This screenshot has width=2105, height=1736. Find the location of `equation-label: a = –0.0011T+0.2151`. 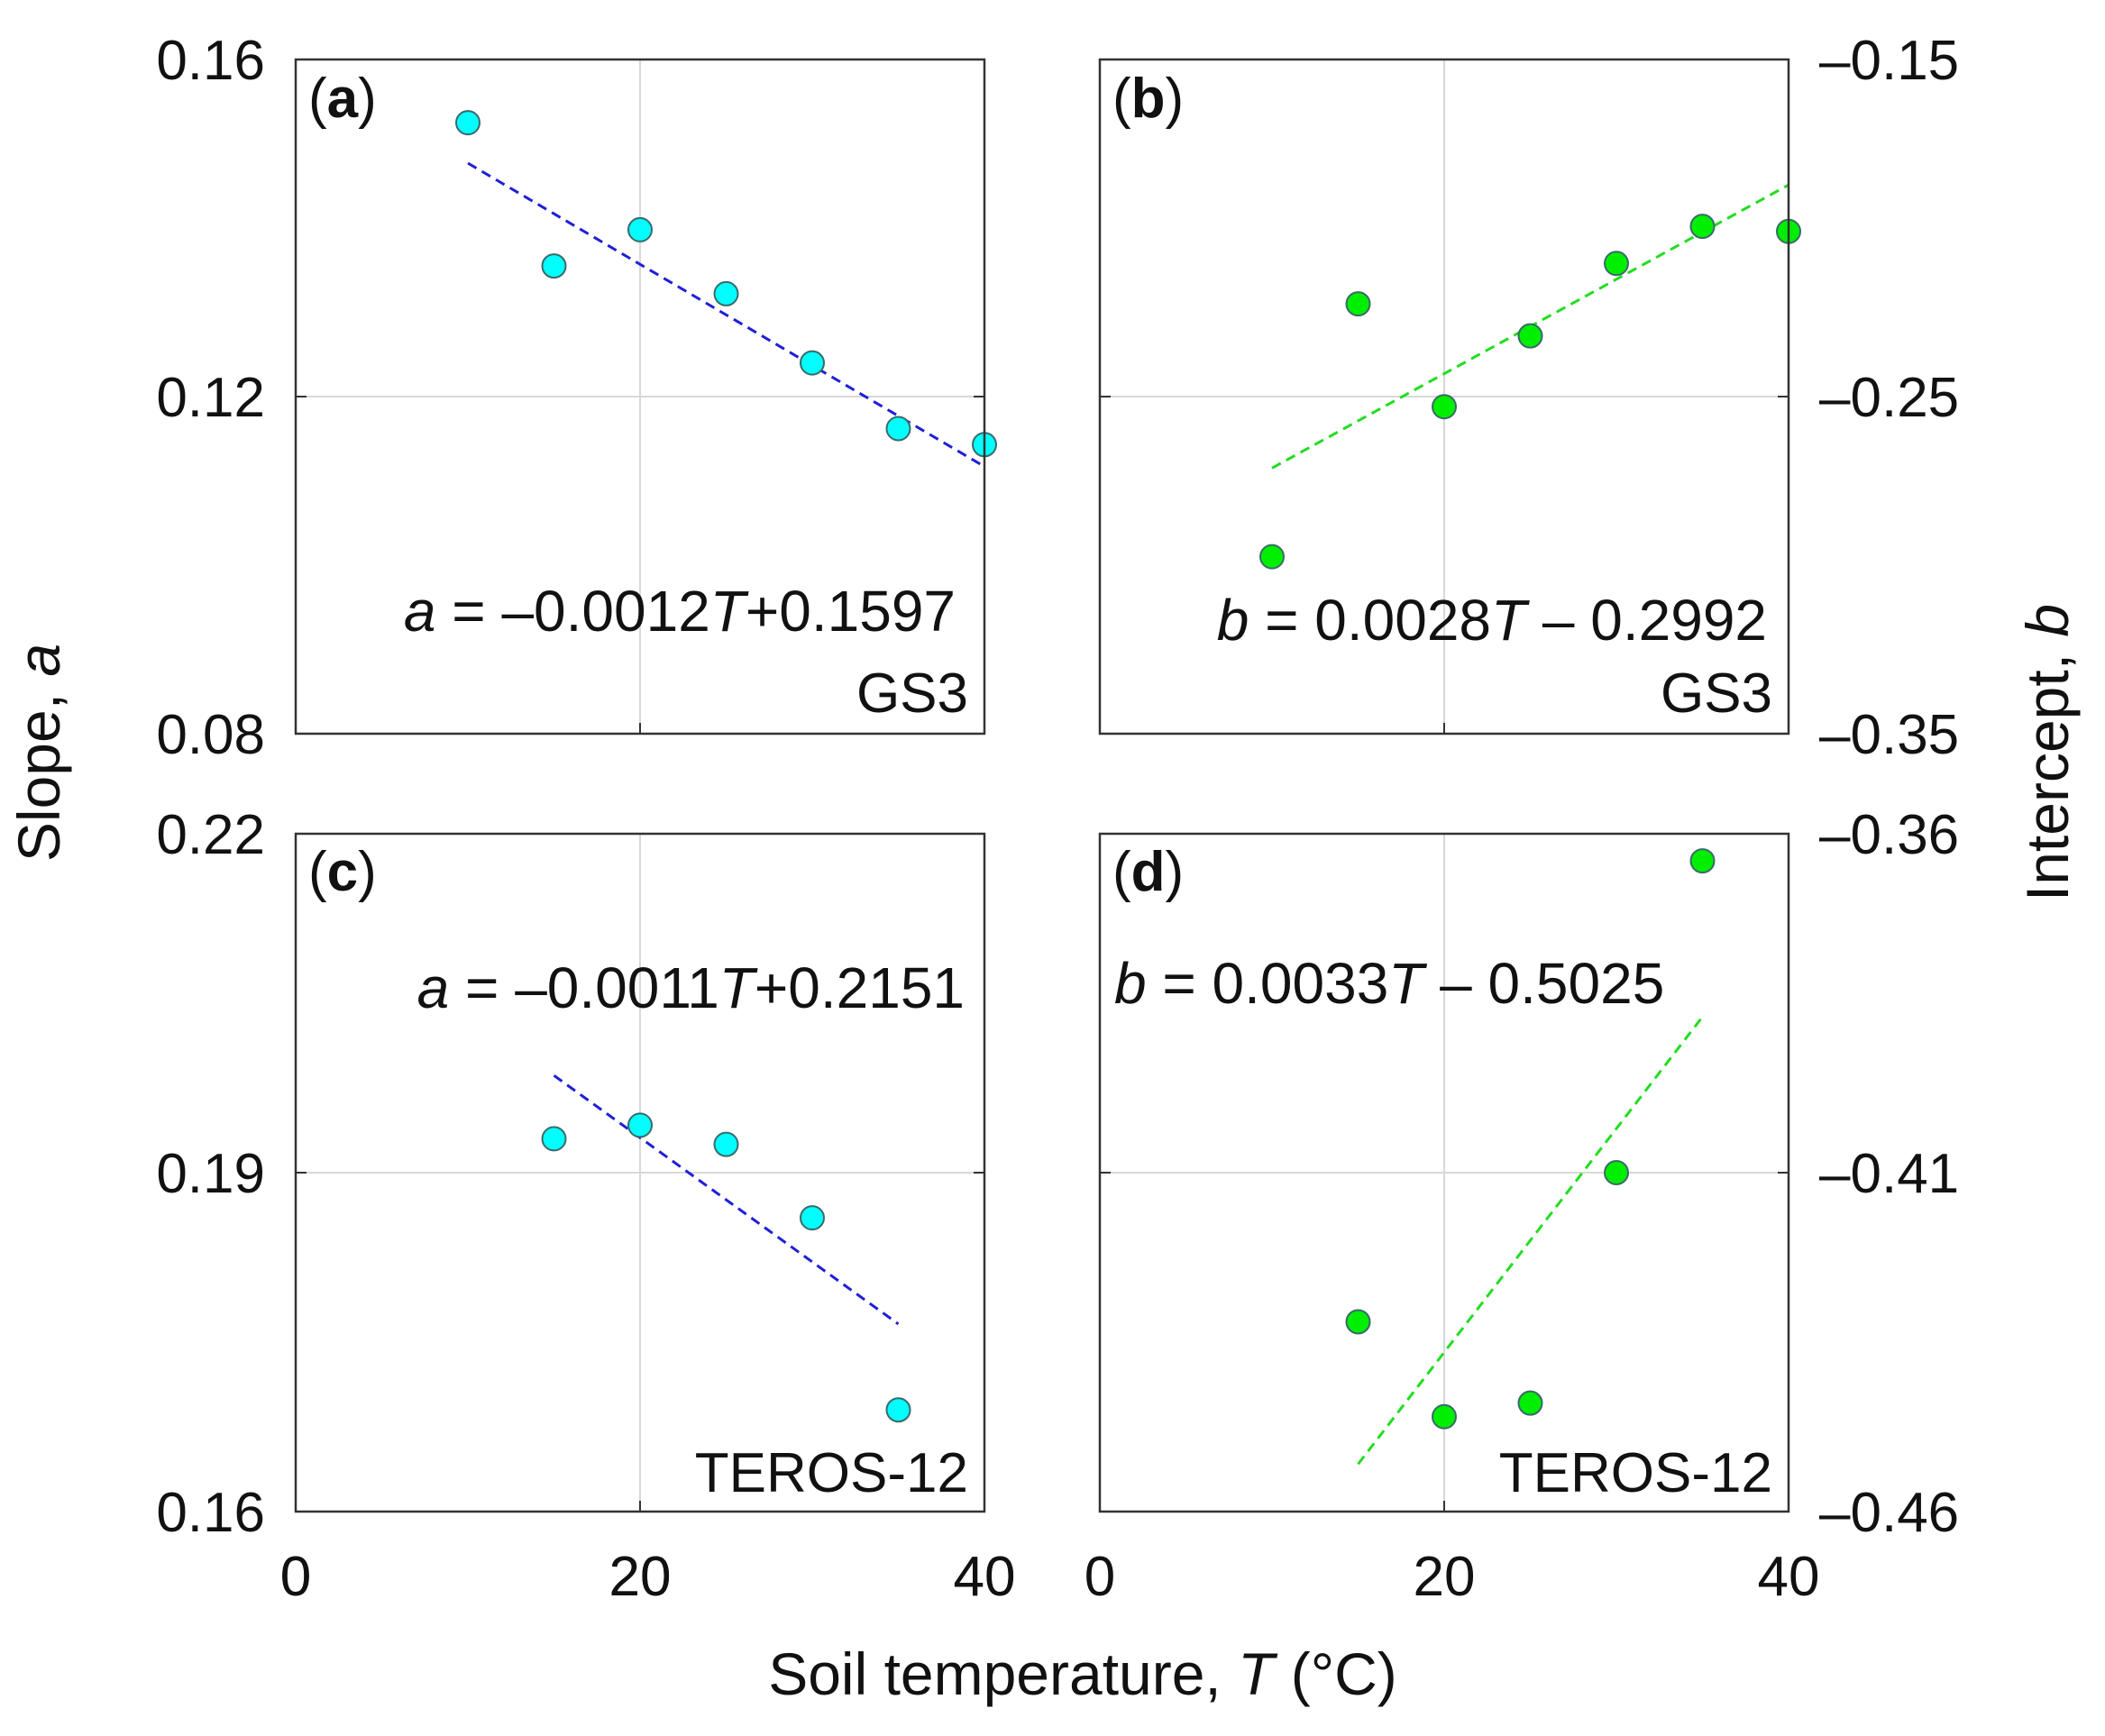

equation-label: a = –0.0011T+0.2151 is located at coordinates (691, 987).